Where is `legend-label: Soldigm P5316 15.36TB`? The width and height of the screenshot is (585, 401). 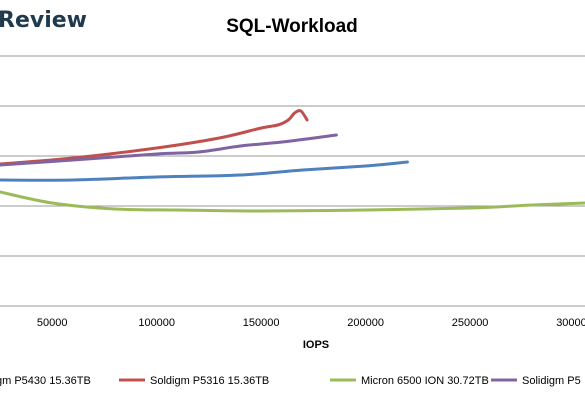 legend-label: Soldigm P5316 15.36TB is located at coordinates (209, 381).